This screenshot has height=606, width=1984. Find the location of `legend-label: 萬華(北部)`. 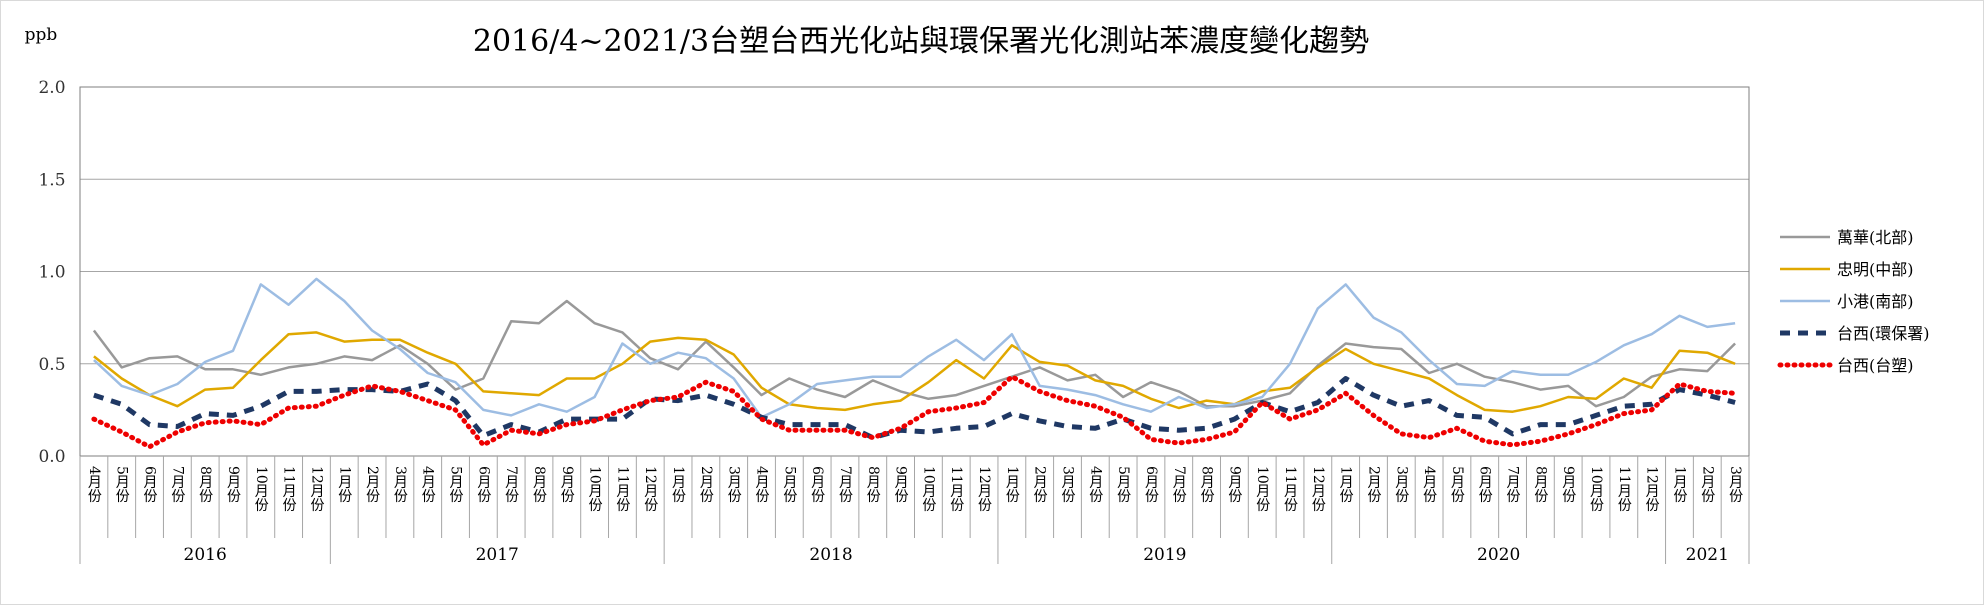

legend-label: 萬華(北部) is located at coordinates (1875, 237).